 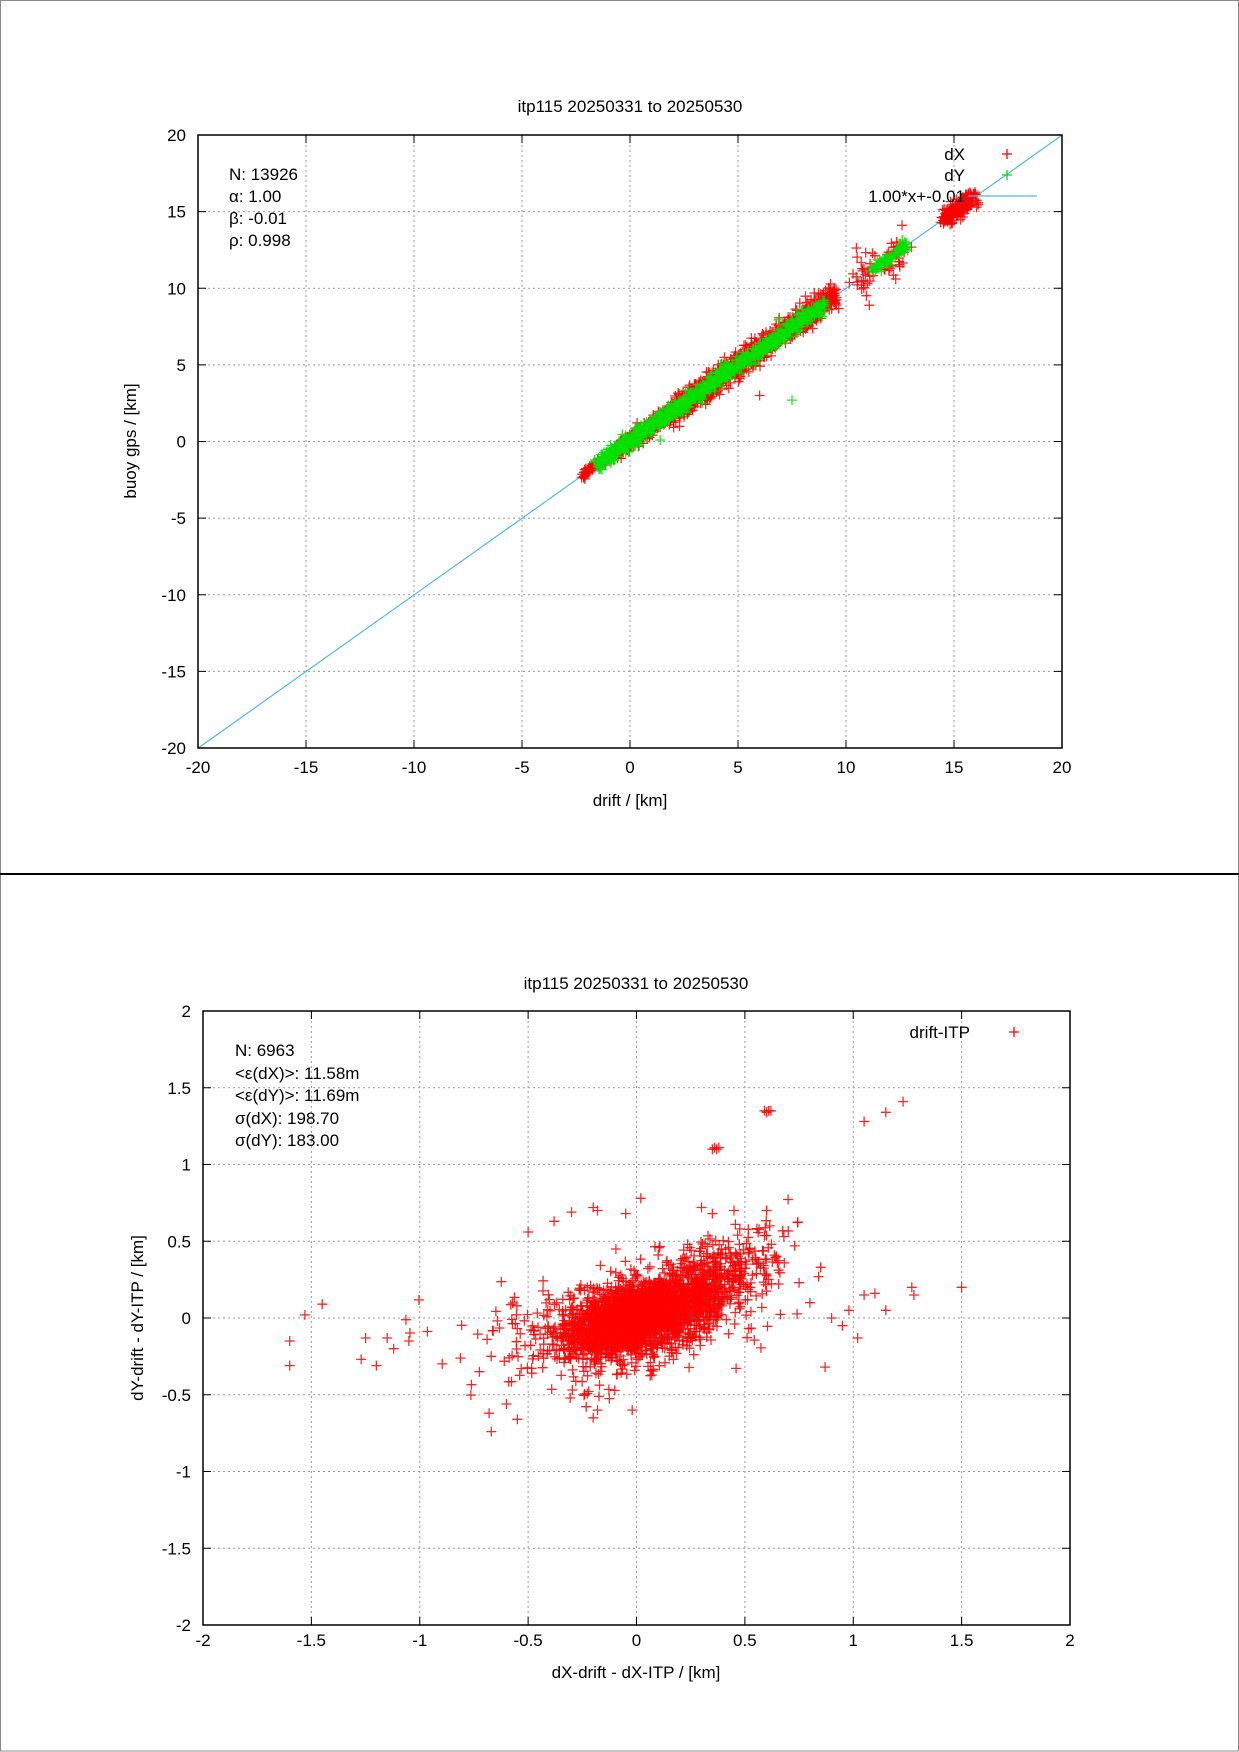 What do you see at coordinates (737, 767) in the screenshot?
I see `x-tick-label: 5` at bounding box center [737, 767].